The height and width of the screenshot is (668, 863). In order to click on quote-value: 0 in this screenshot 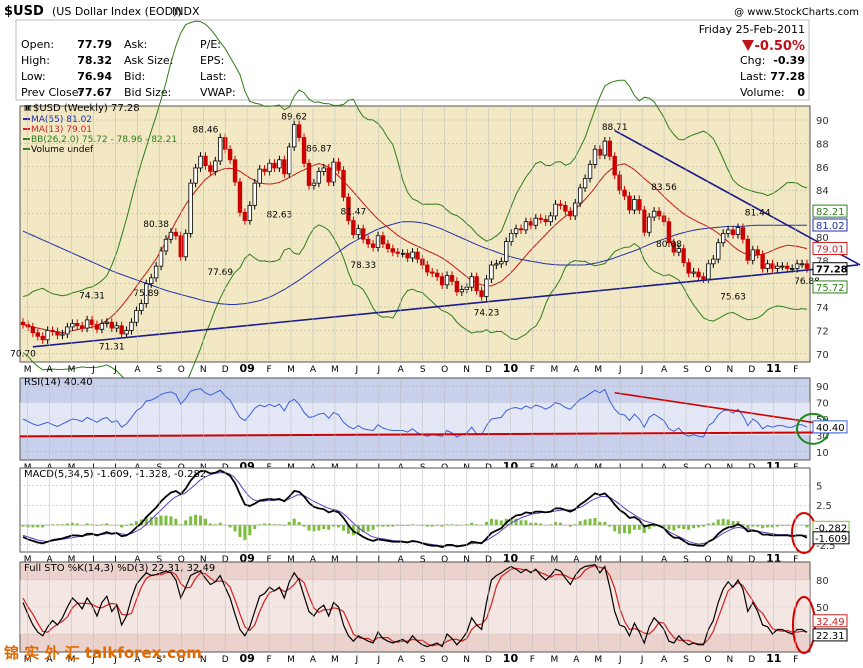, I will do `click(801, 92)`.